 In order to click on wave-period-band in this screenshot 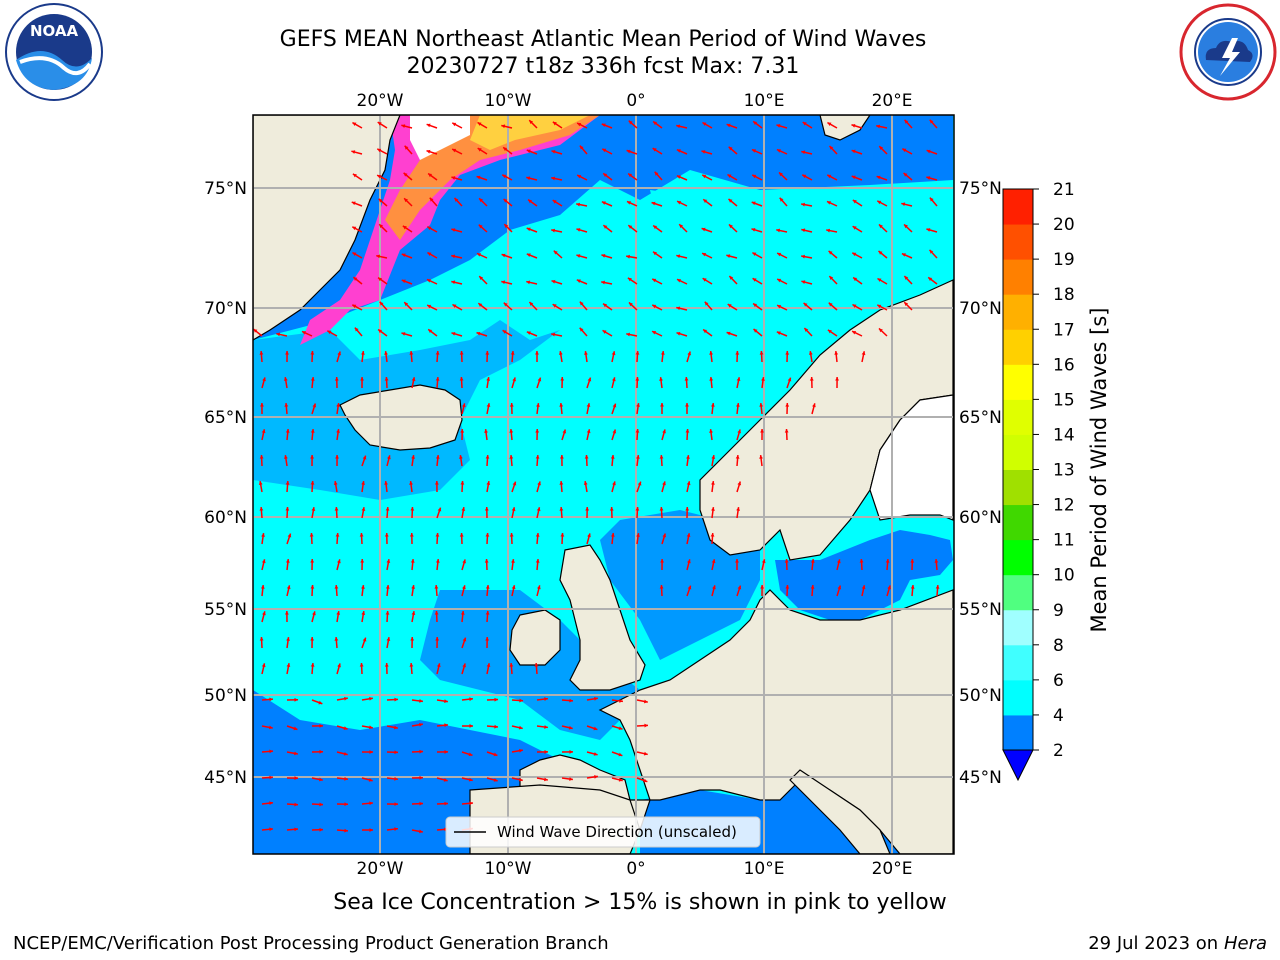, I will do `click(386, 585)`.